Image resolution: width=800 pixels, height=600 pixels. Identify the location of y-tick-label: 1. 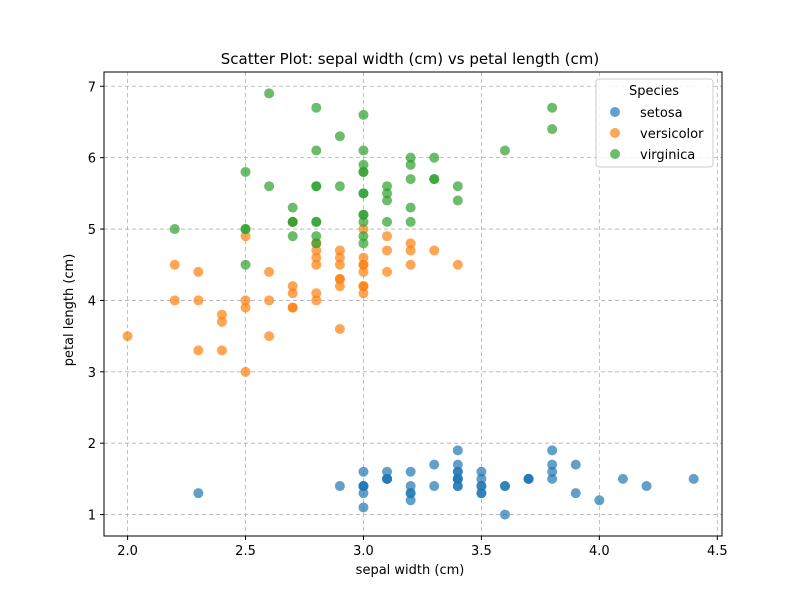
(92, 516).